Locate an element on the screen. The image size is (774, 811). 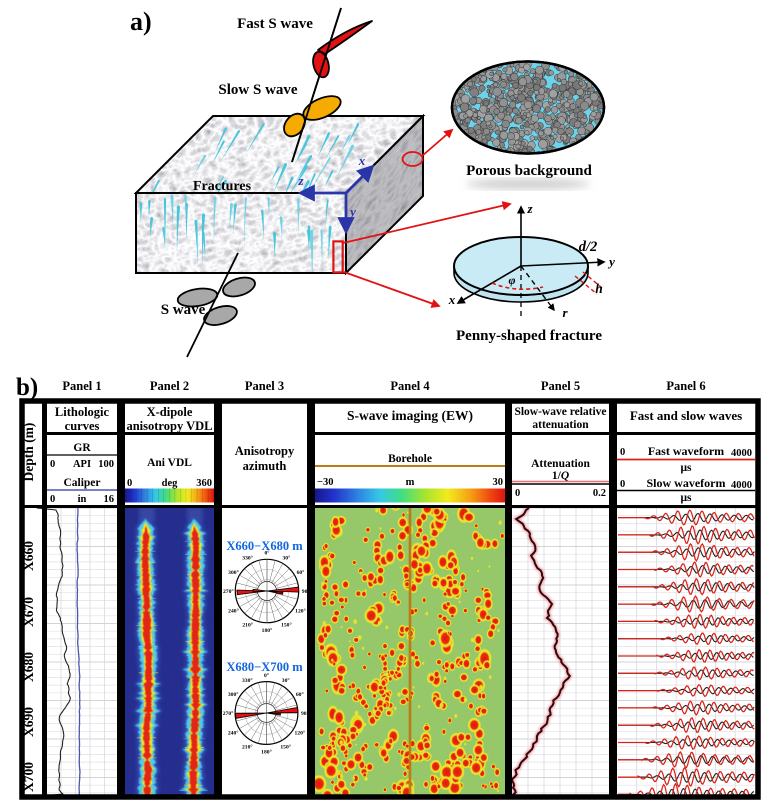
svg-text: 30 is located at coordinates (498, 482).